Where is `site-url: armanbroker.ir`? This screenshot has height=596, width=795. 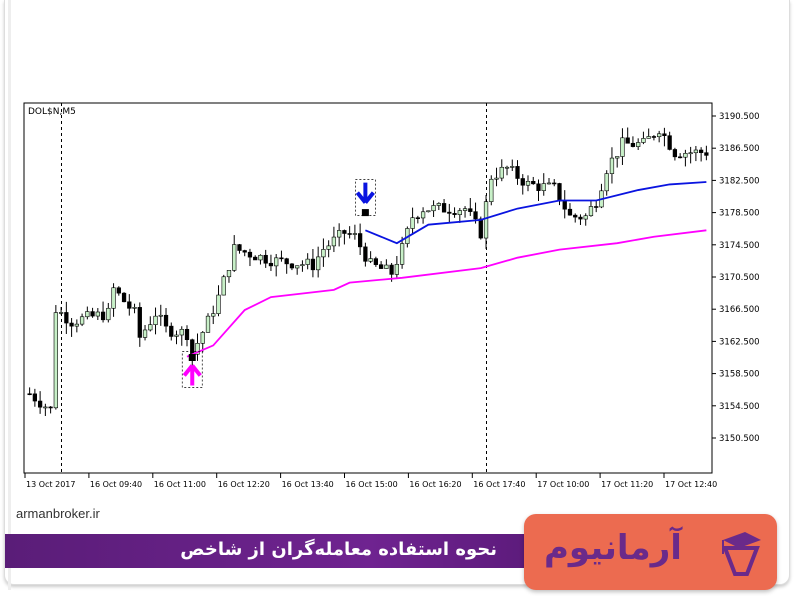 site-url: armanbroker.ir is located at coordinates (58, 513).